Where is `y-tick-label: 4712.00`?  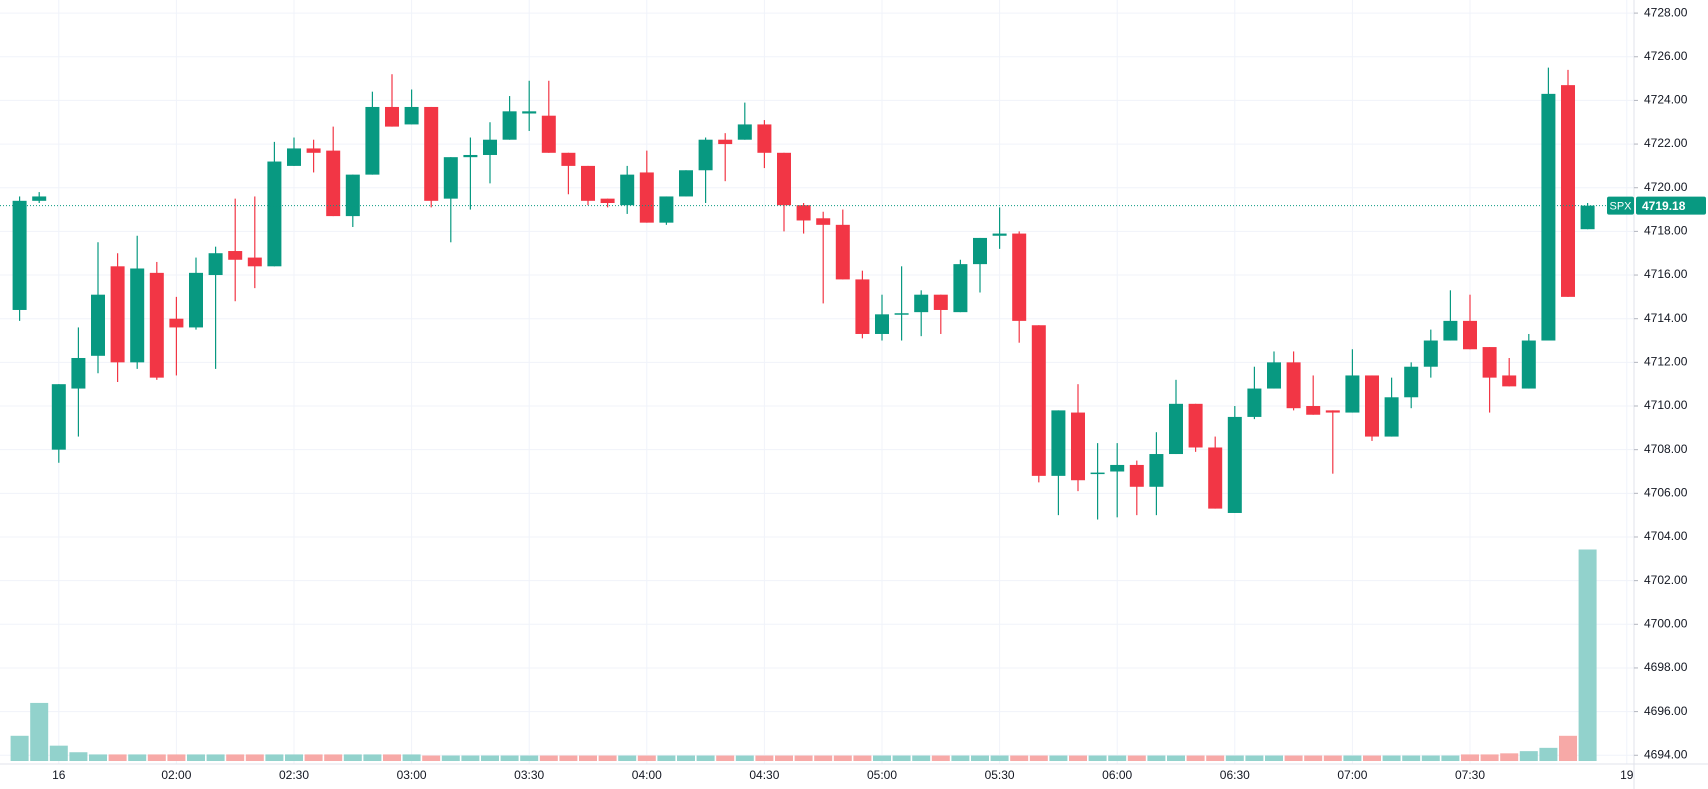 y-tick-label: 4712.00 is located at coordinates (1666, 362).